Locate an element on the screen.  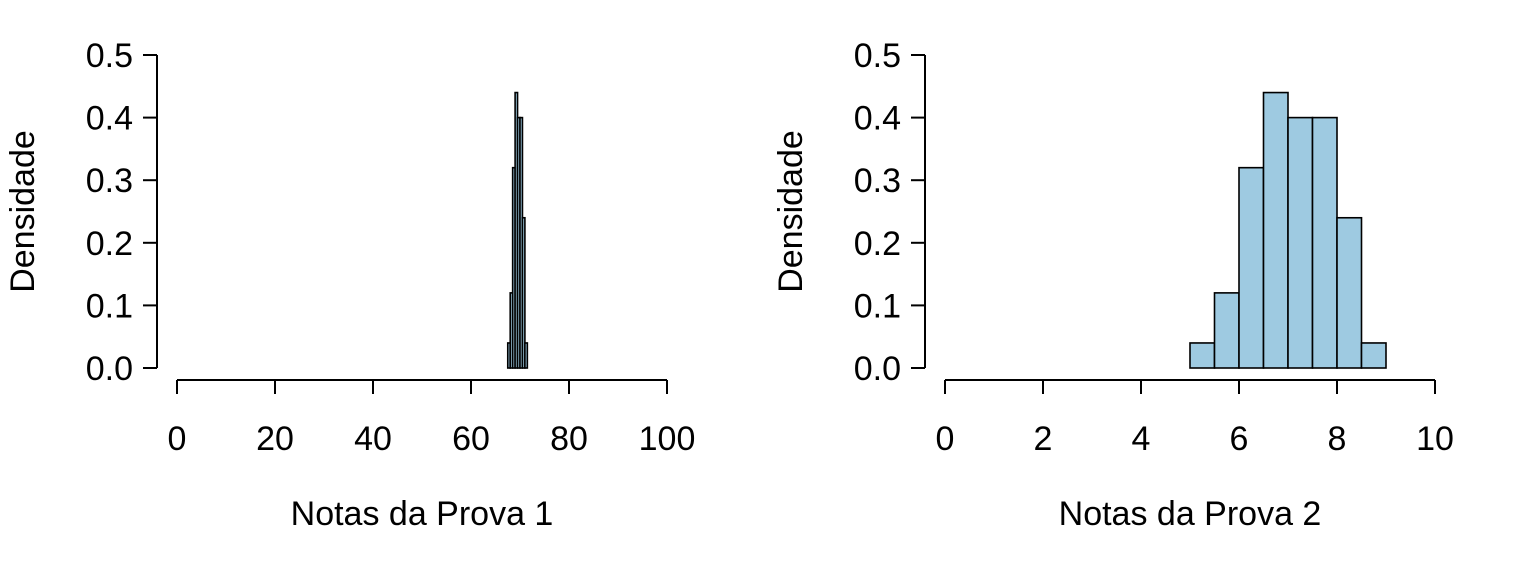
x-tick-label: 80 is located at coordinates (569, 439).